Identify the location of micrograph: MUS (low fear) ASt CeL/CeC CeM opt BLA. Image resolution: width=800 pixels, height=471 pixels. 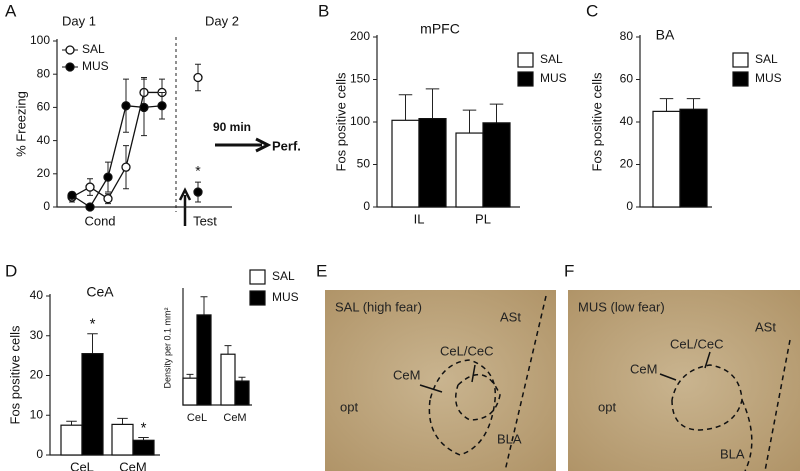
(684, 380).